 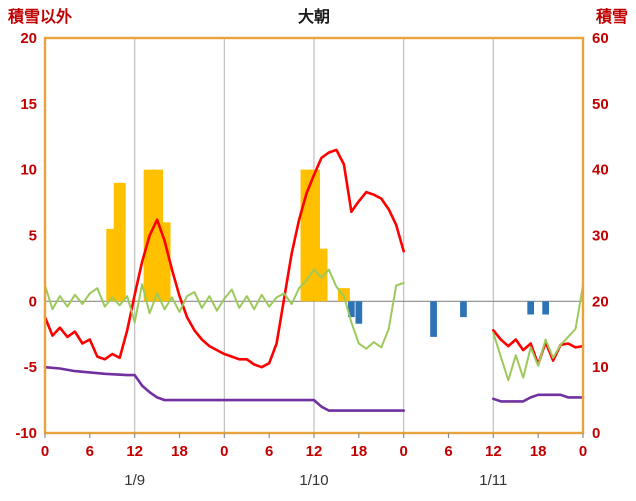 What do you see at coordinates (314, 16) in the screenshot?
I see `chart-title: 大朝` at bounding box center [314, 16].